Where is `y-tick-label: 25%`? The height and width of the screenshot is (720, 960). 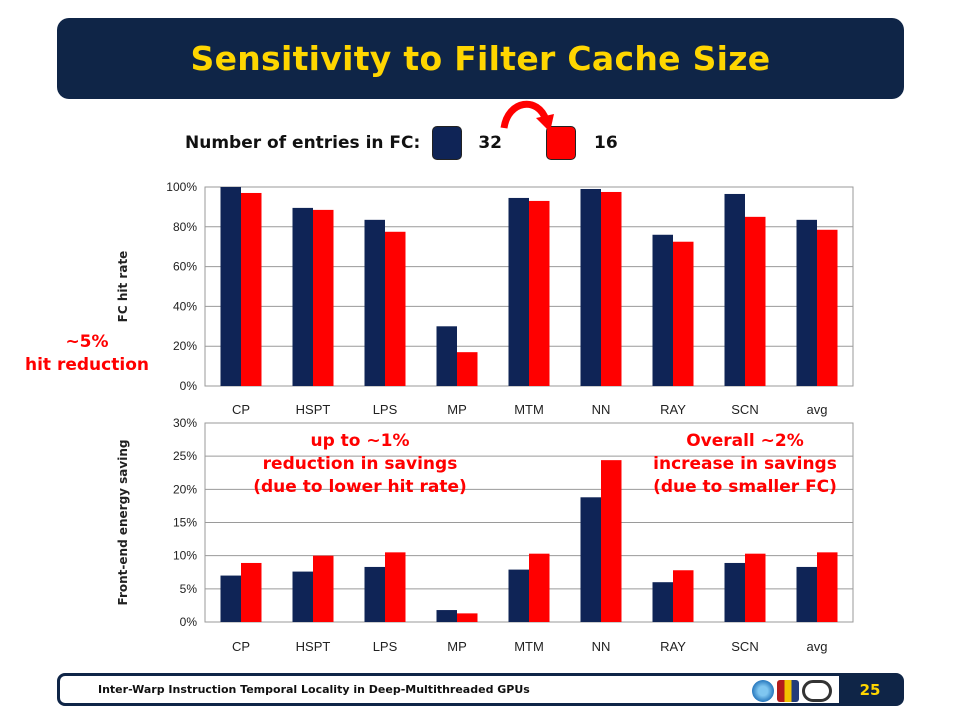
y-tick-label: 25% is located at coordinates (185, 456).